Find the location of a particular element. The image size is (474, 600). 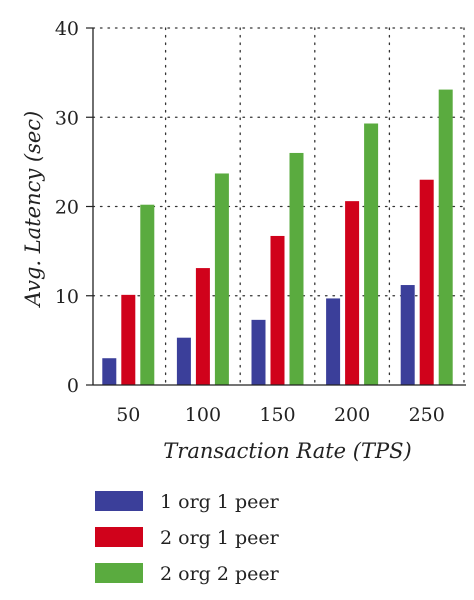

x-tick-label: 50 is located at coordinates (128, 415).